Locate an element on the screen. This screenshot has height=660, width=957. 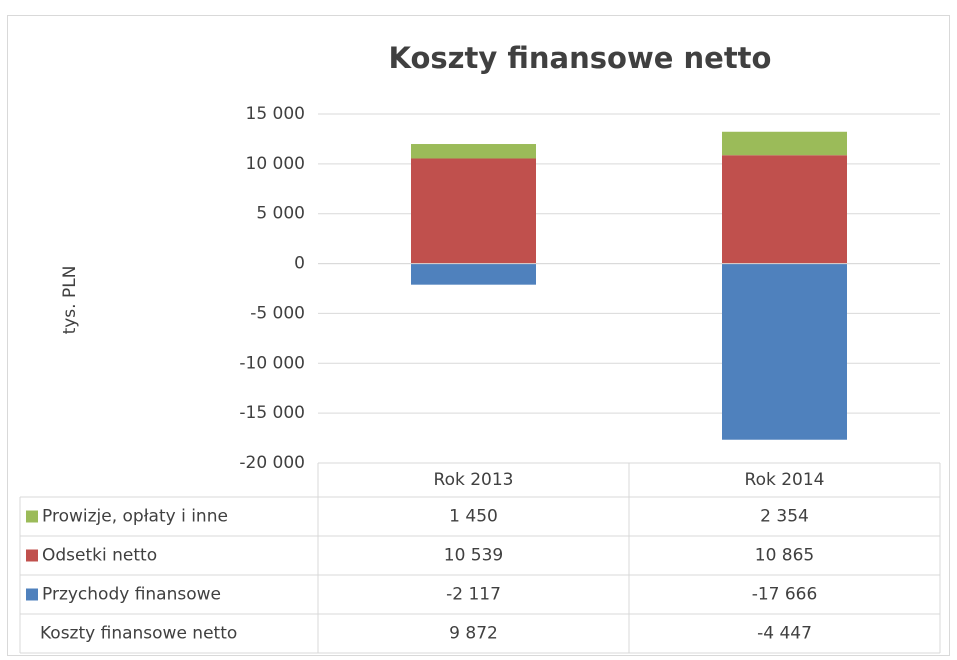
category-label: Rok 2013 is located at coordinates (474, 480).